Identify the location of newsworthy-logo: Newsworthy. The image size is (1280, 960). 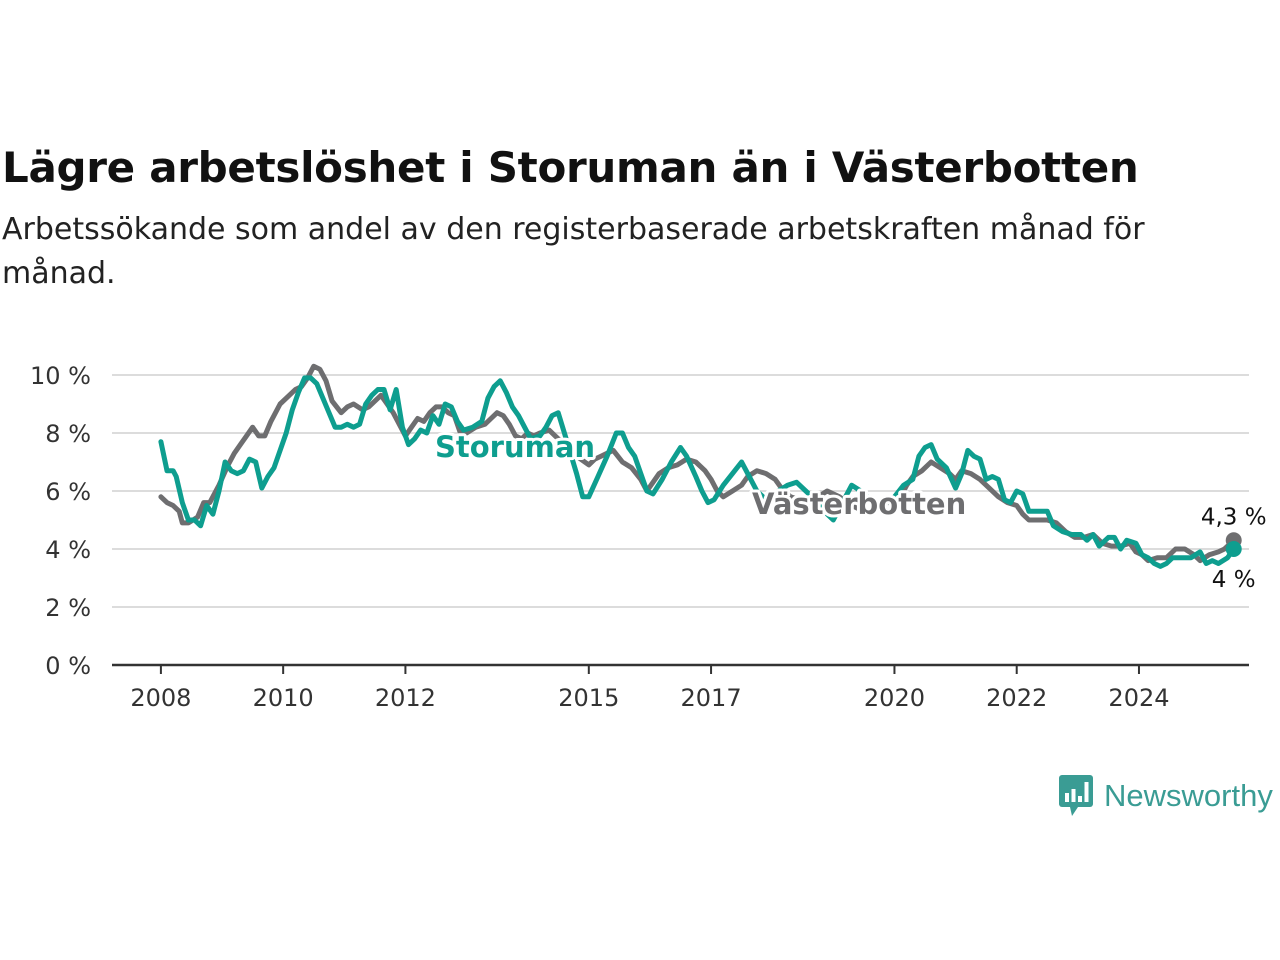
(1165, 796).